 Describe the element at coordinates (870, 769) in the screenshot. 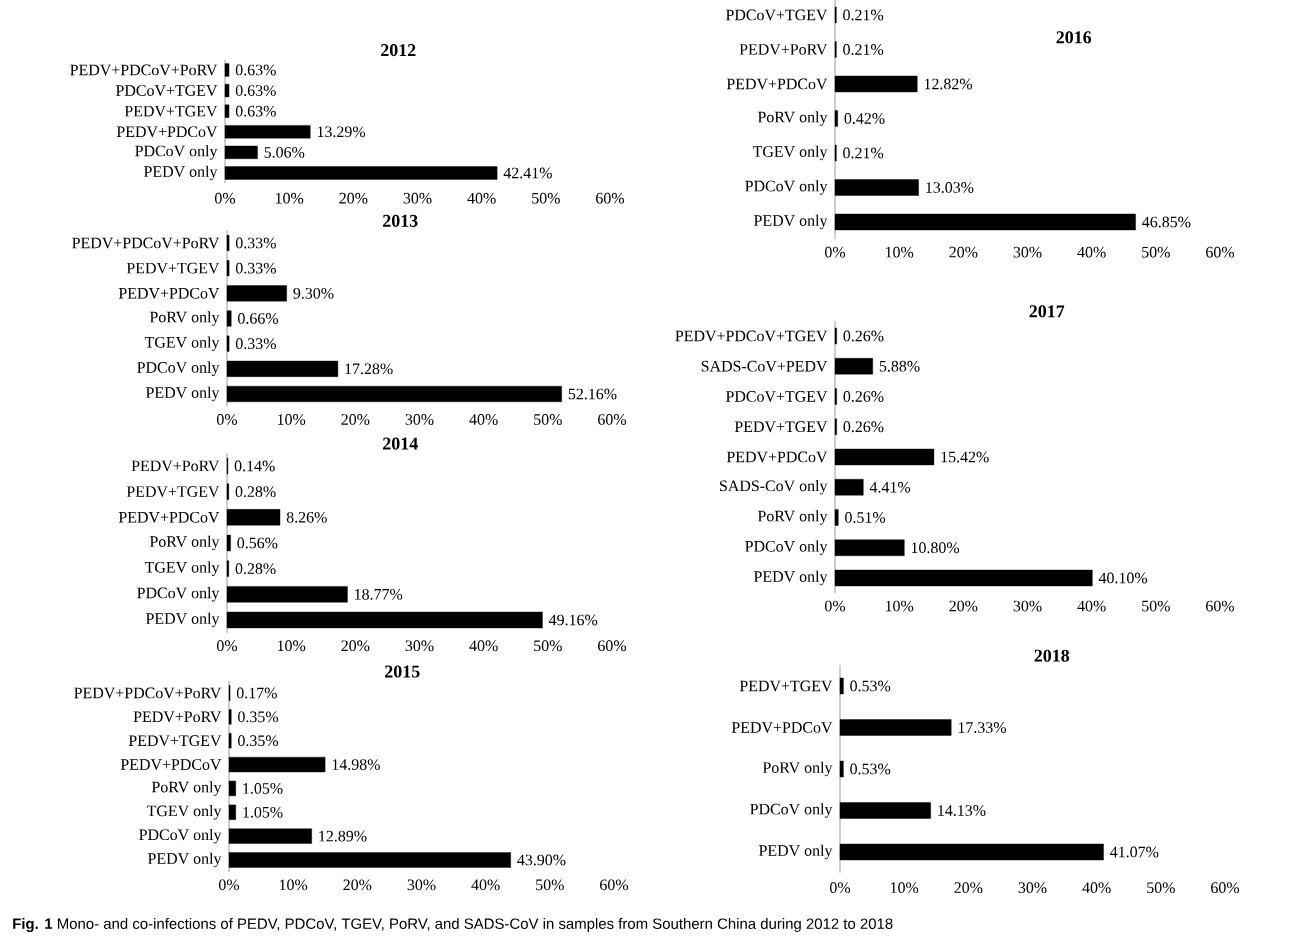

I see `data-label: 0.53%` at that location.